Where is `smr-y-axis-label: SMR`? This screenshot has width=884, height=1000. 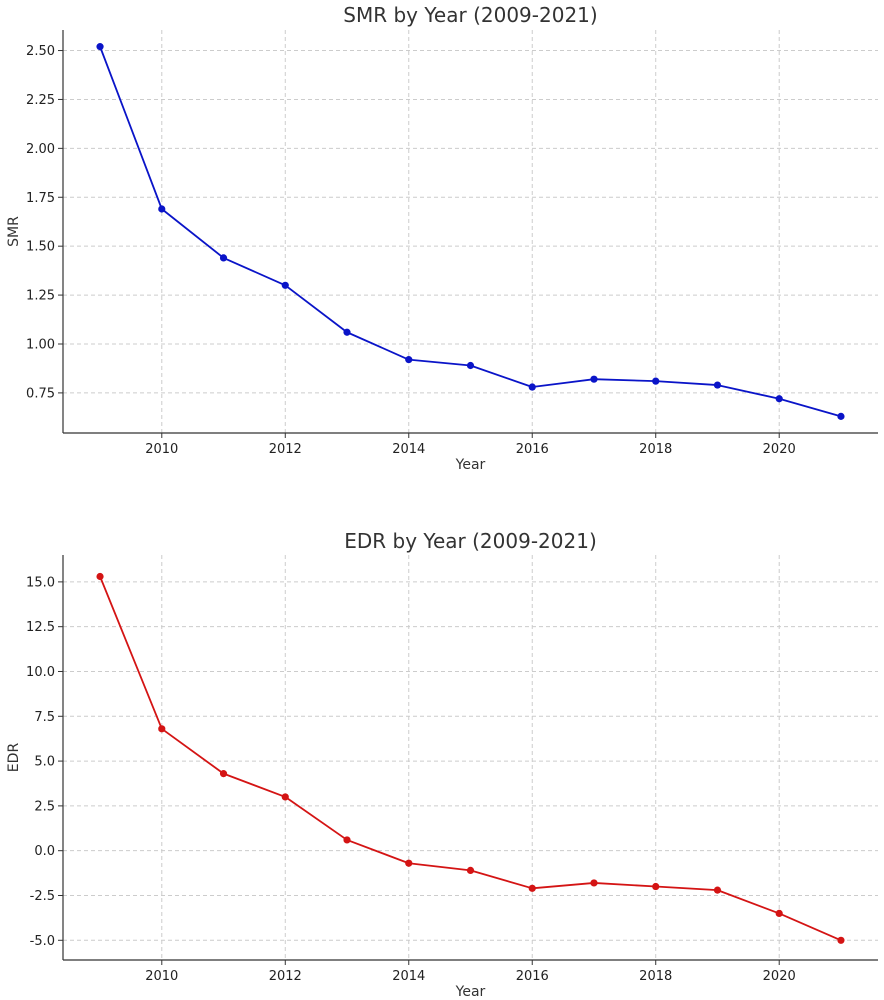
smr-y-axis-label: SMR is located at coordinates (14, 231).